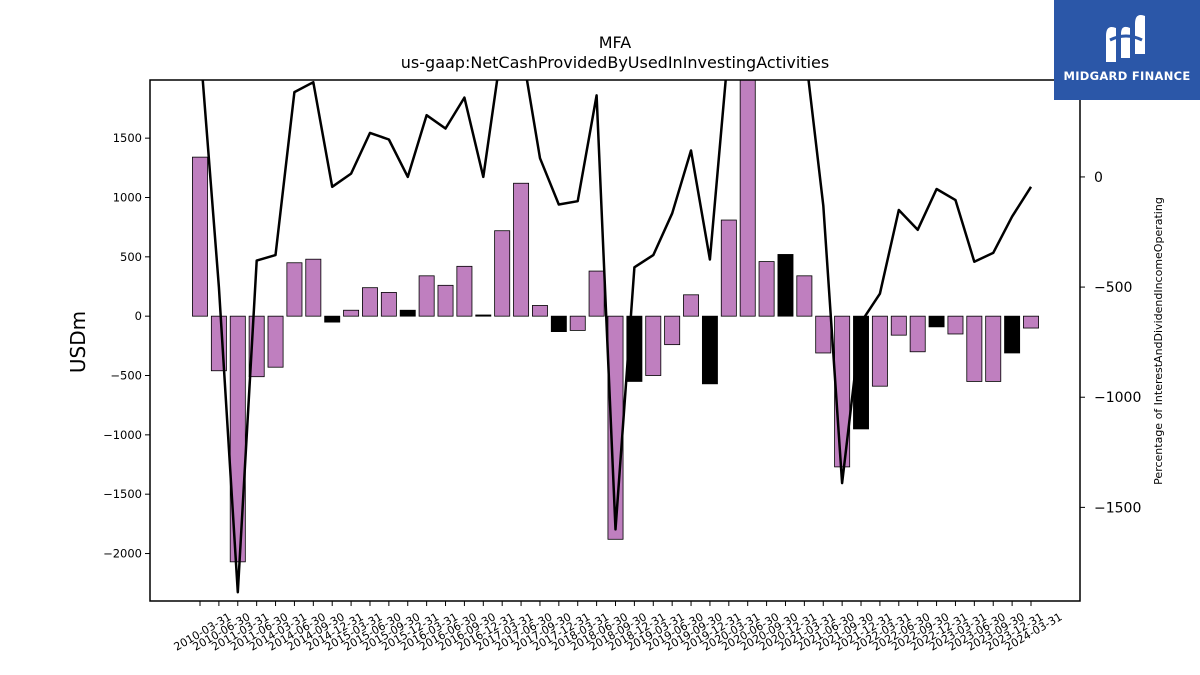  Describe the element at coordinates (131, 257) in the screenshot. I see `y-tick-label: 500` at that location.